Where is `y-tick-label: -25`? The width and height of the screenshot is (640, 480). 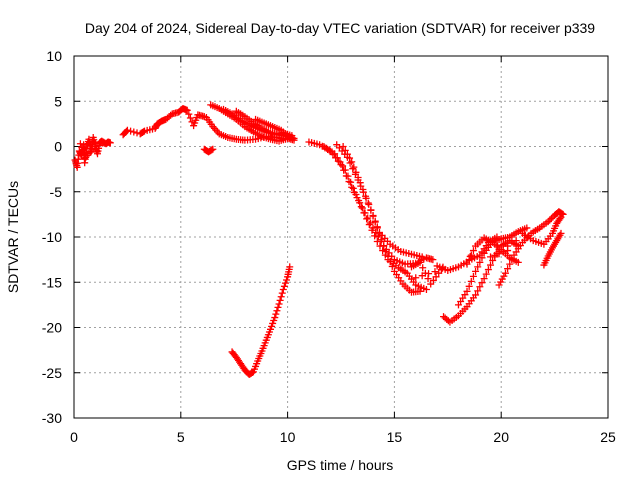
y-tick-label: -25 is located at coordinates (52, 373).